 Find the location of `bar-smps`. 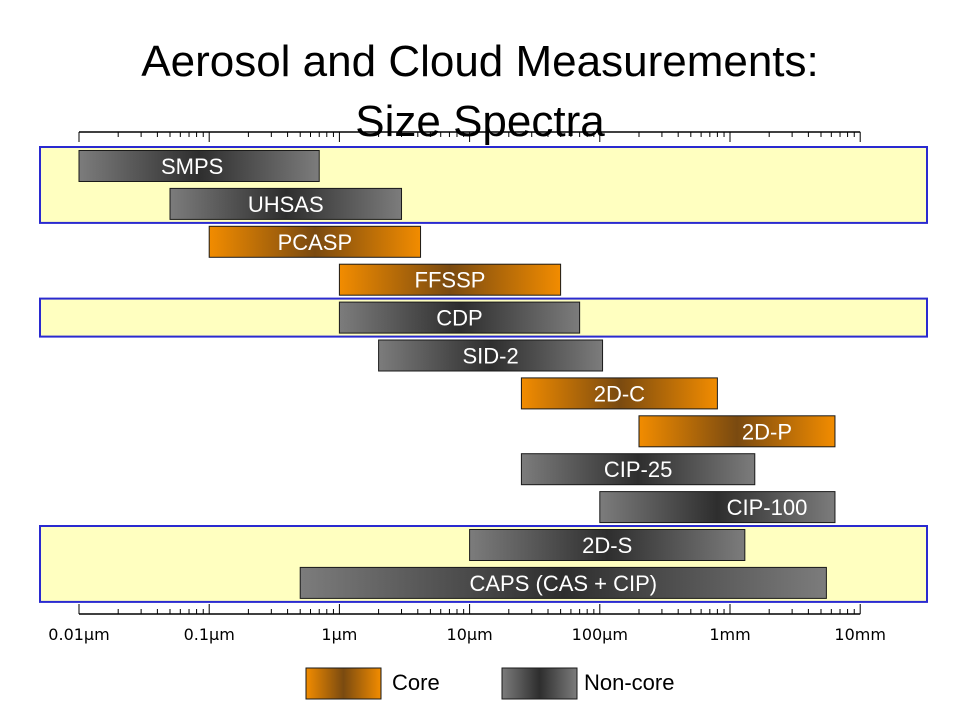

bar-smps is located at coordinates (199, 166).